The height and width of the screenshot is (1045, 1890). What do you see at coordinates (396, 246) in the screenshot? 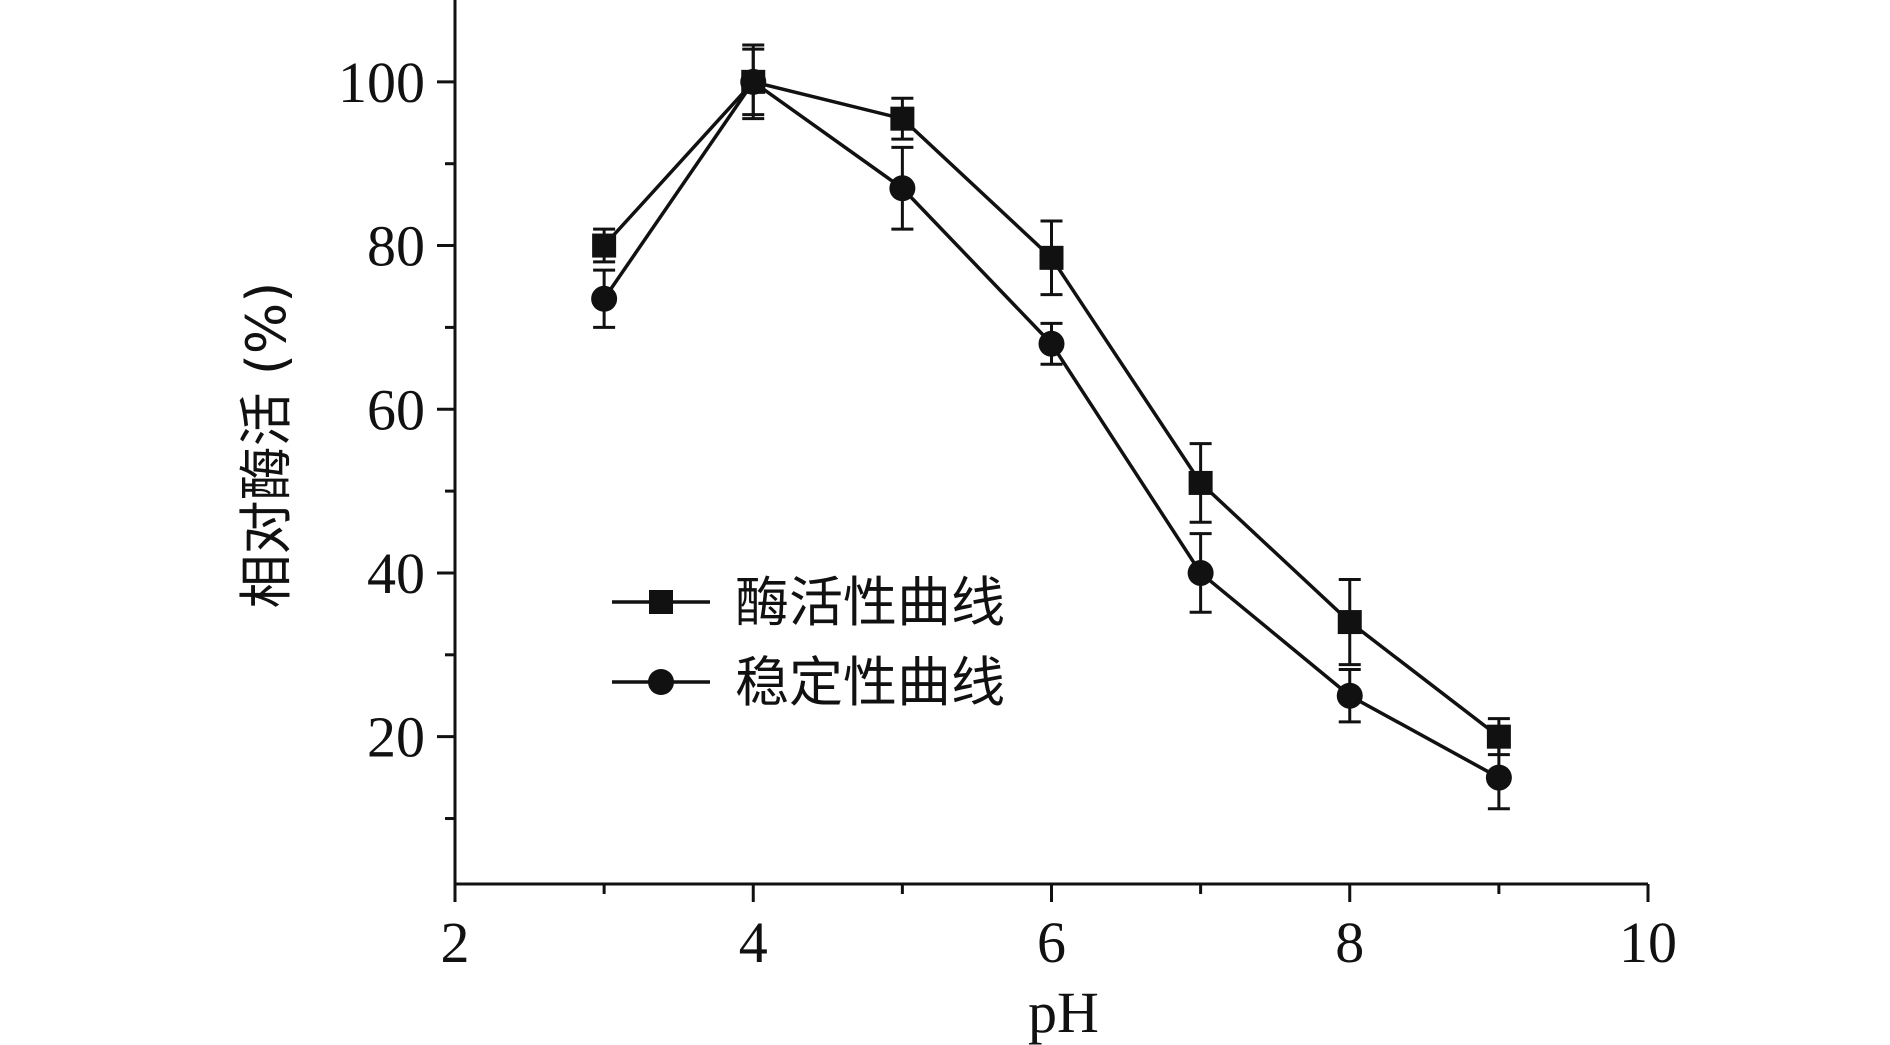
I see `y-tick-label: 80` at bounding box center [396, 246].